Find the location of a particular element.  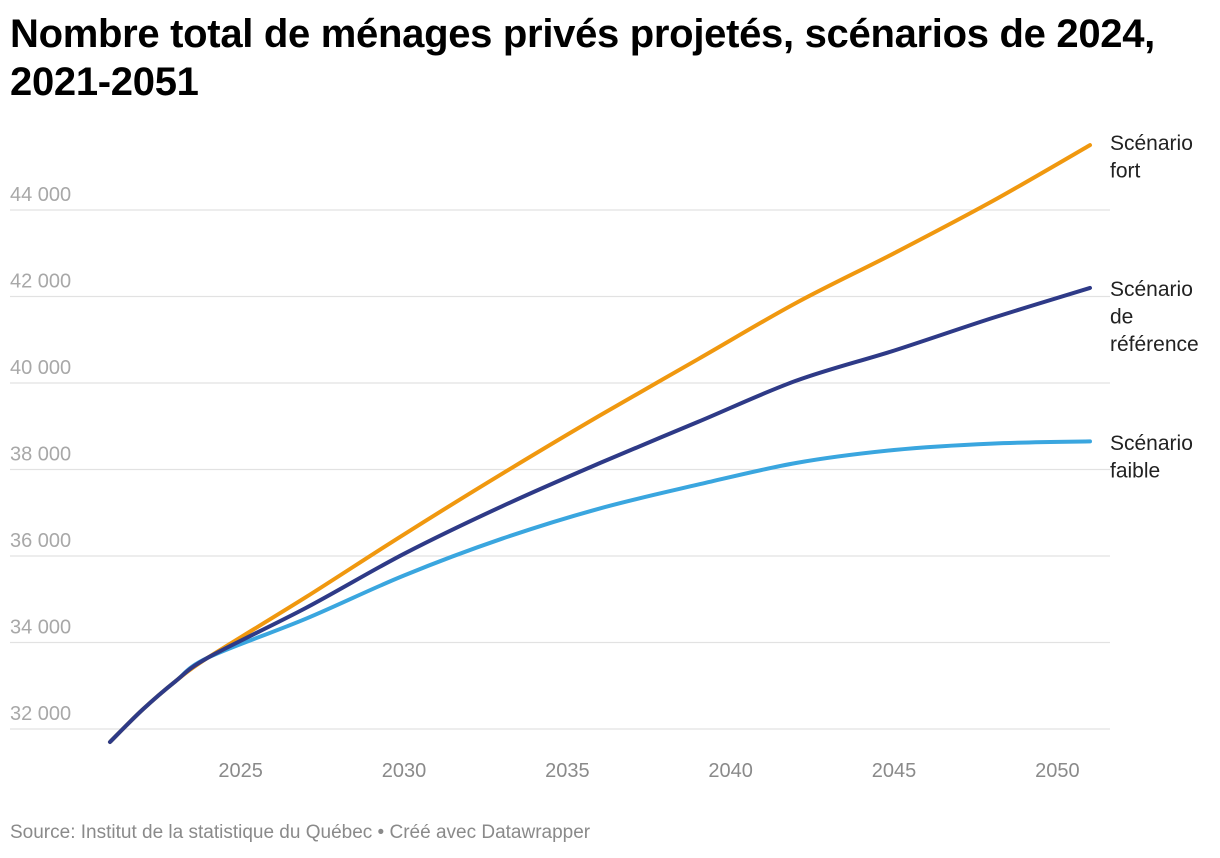

series-label-scenario-fort: Scénario fort is located at coordinates (1151, 157).